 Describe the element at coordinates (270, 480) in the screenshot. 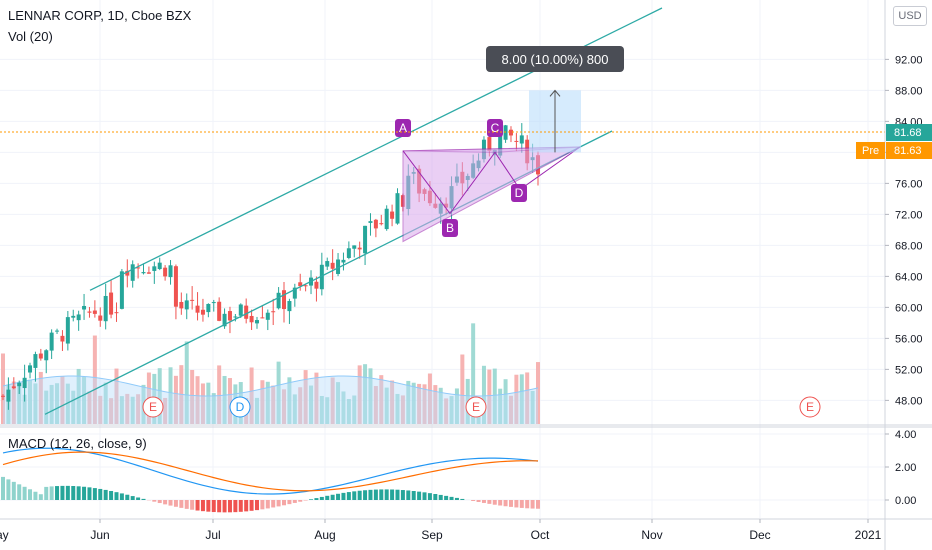

I see `macd-panel` at that location.